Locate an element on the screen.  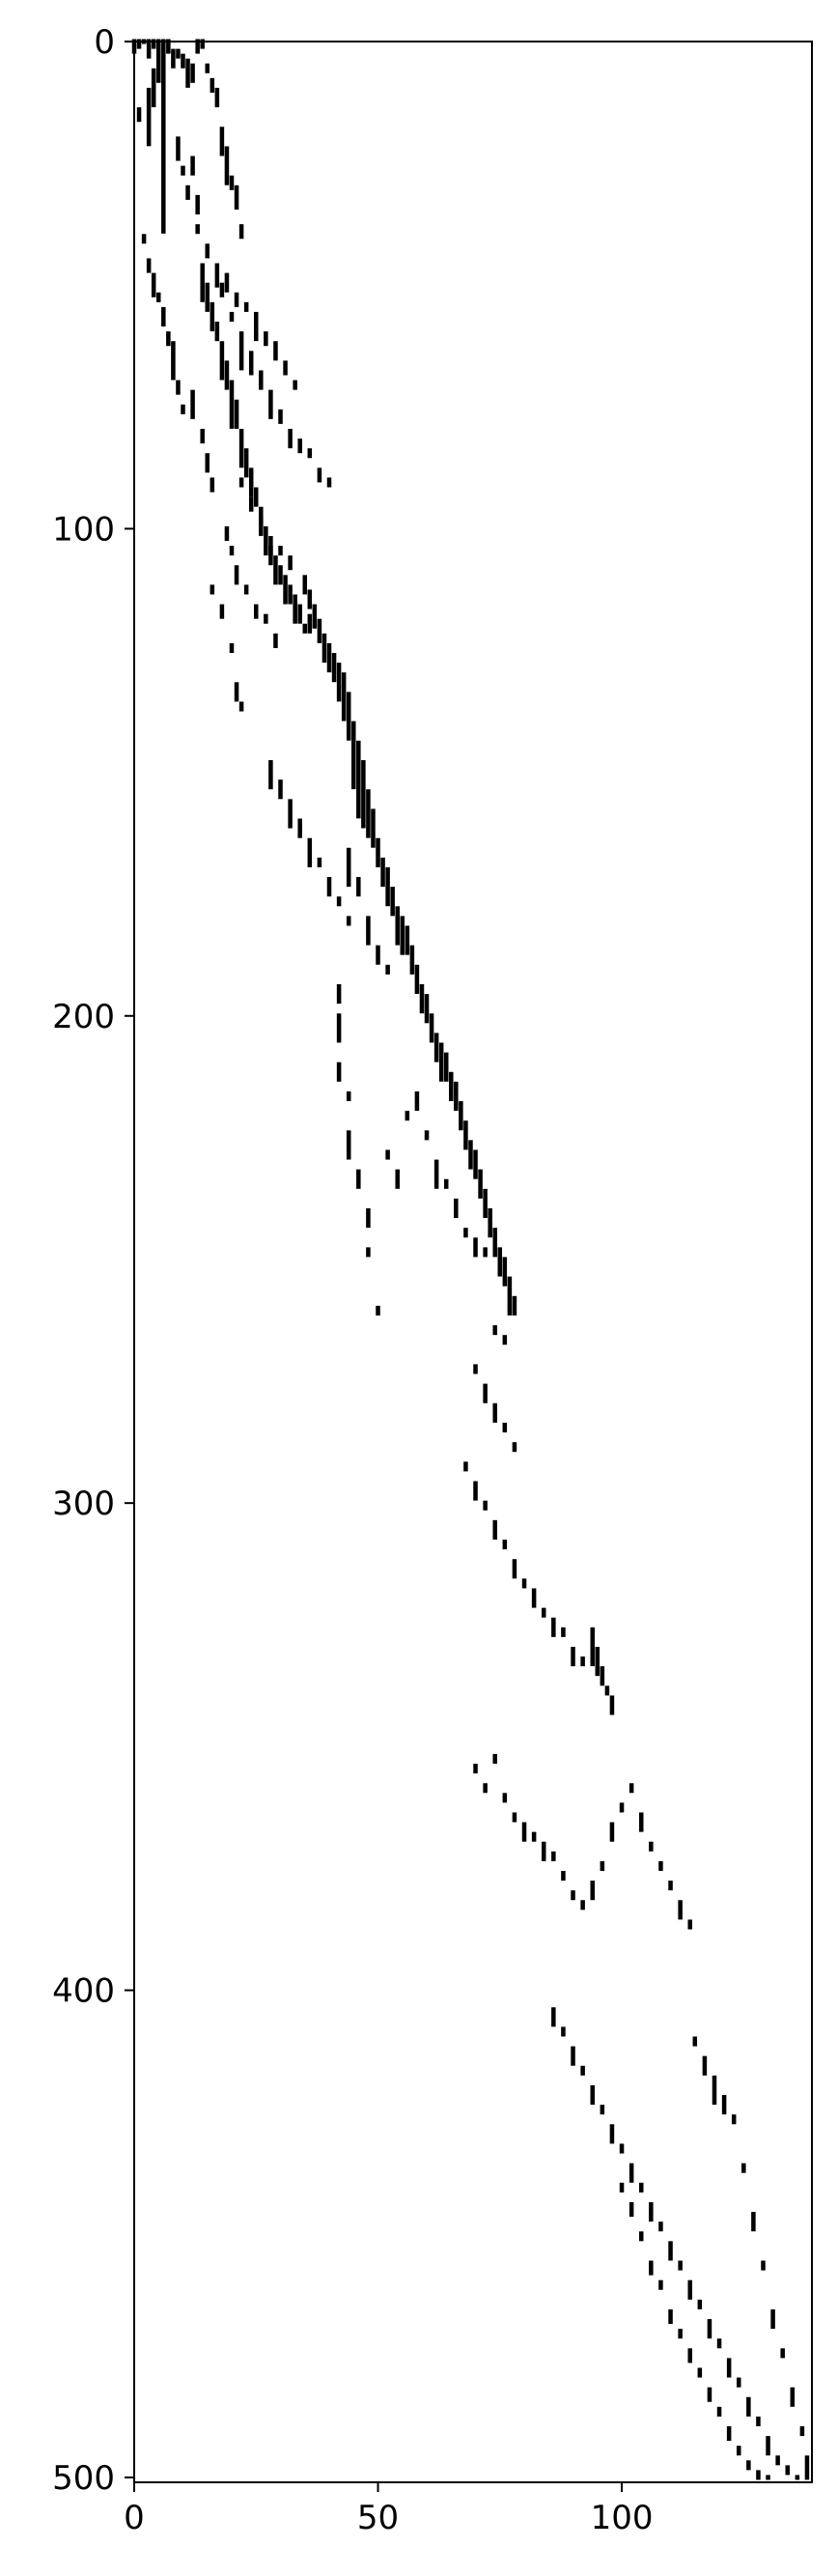
x-tick-label: 50 is located at coordinates (378, 2518).